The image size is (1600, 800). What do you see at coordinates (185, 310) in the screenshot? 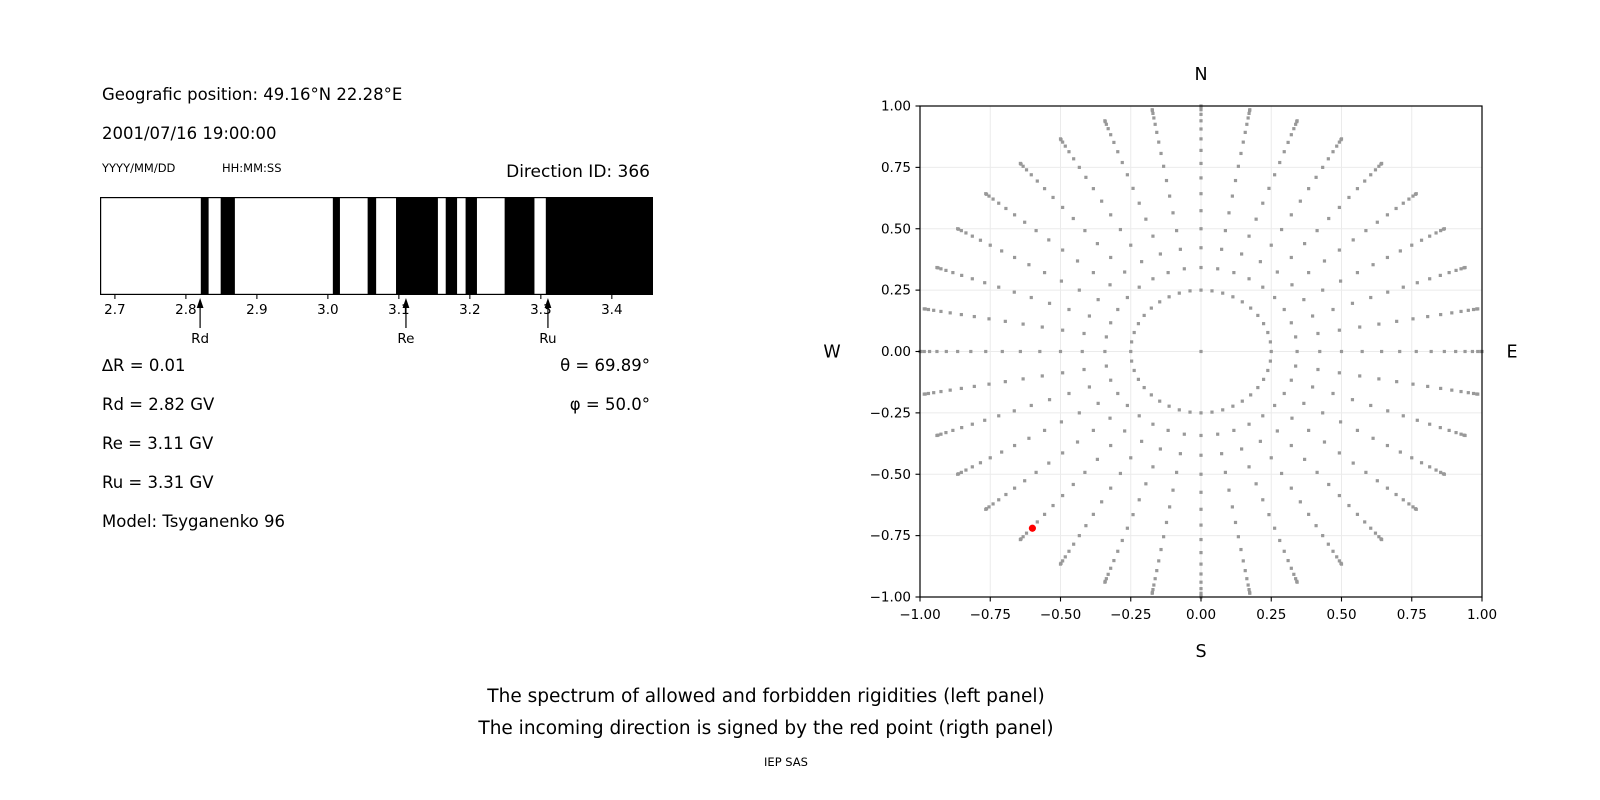
I see `svg-text: 2.8` at bounding box center [185, 310].